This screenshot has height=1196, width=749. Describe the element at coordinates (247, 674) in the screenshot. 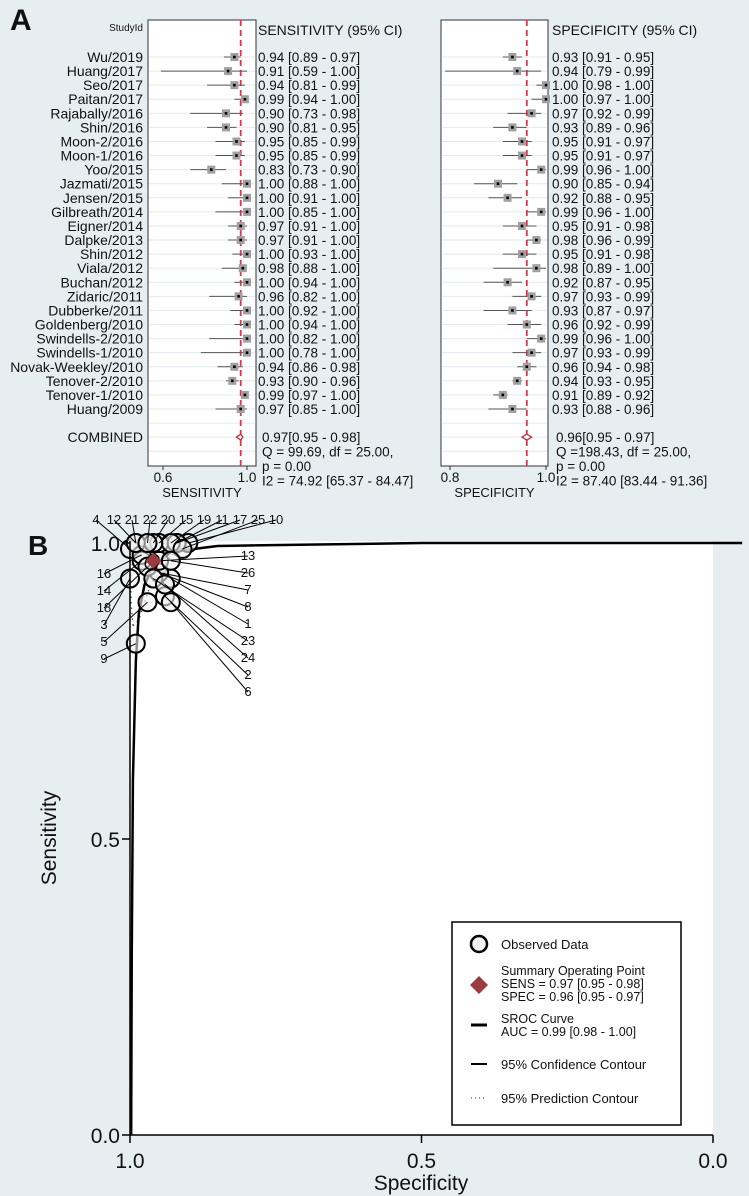

I see `point-label: 2` at that location.